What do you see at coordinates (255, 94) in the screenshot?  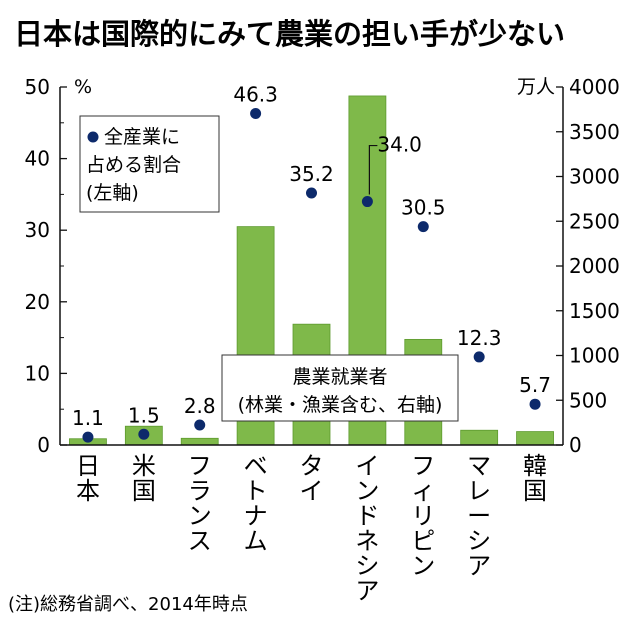 I see `point-value-label: 46.3` at bounding box center [255, 94].